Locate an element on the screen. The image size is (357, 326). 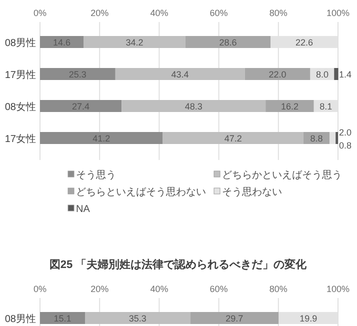
data-label: 16.2 is located at coordinates (289, 107).